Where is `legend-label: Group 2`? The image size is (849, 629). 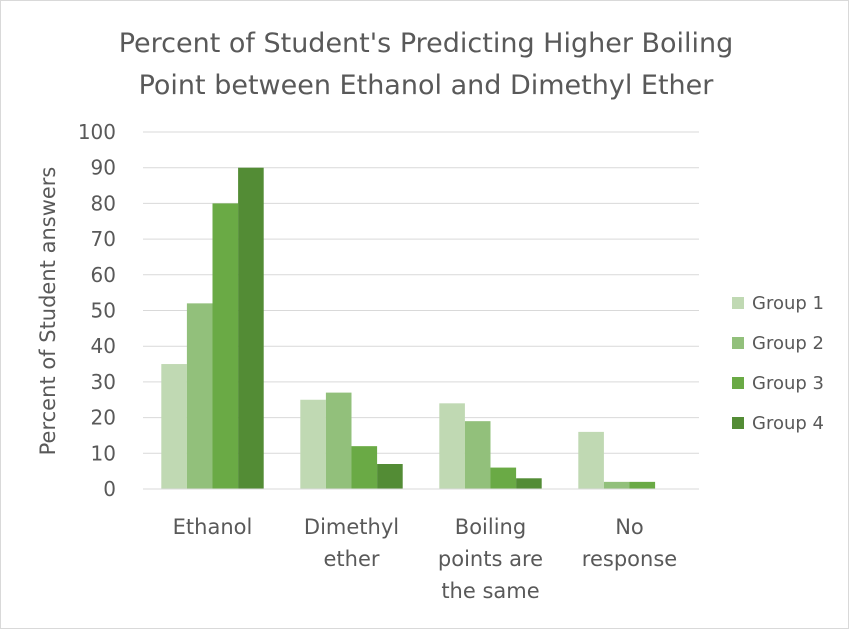
legend-label: Group 2 is located at coordinates (788, 343).